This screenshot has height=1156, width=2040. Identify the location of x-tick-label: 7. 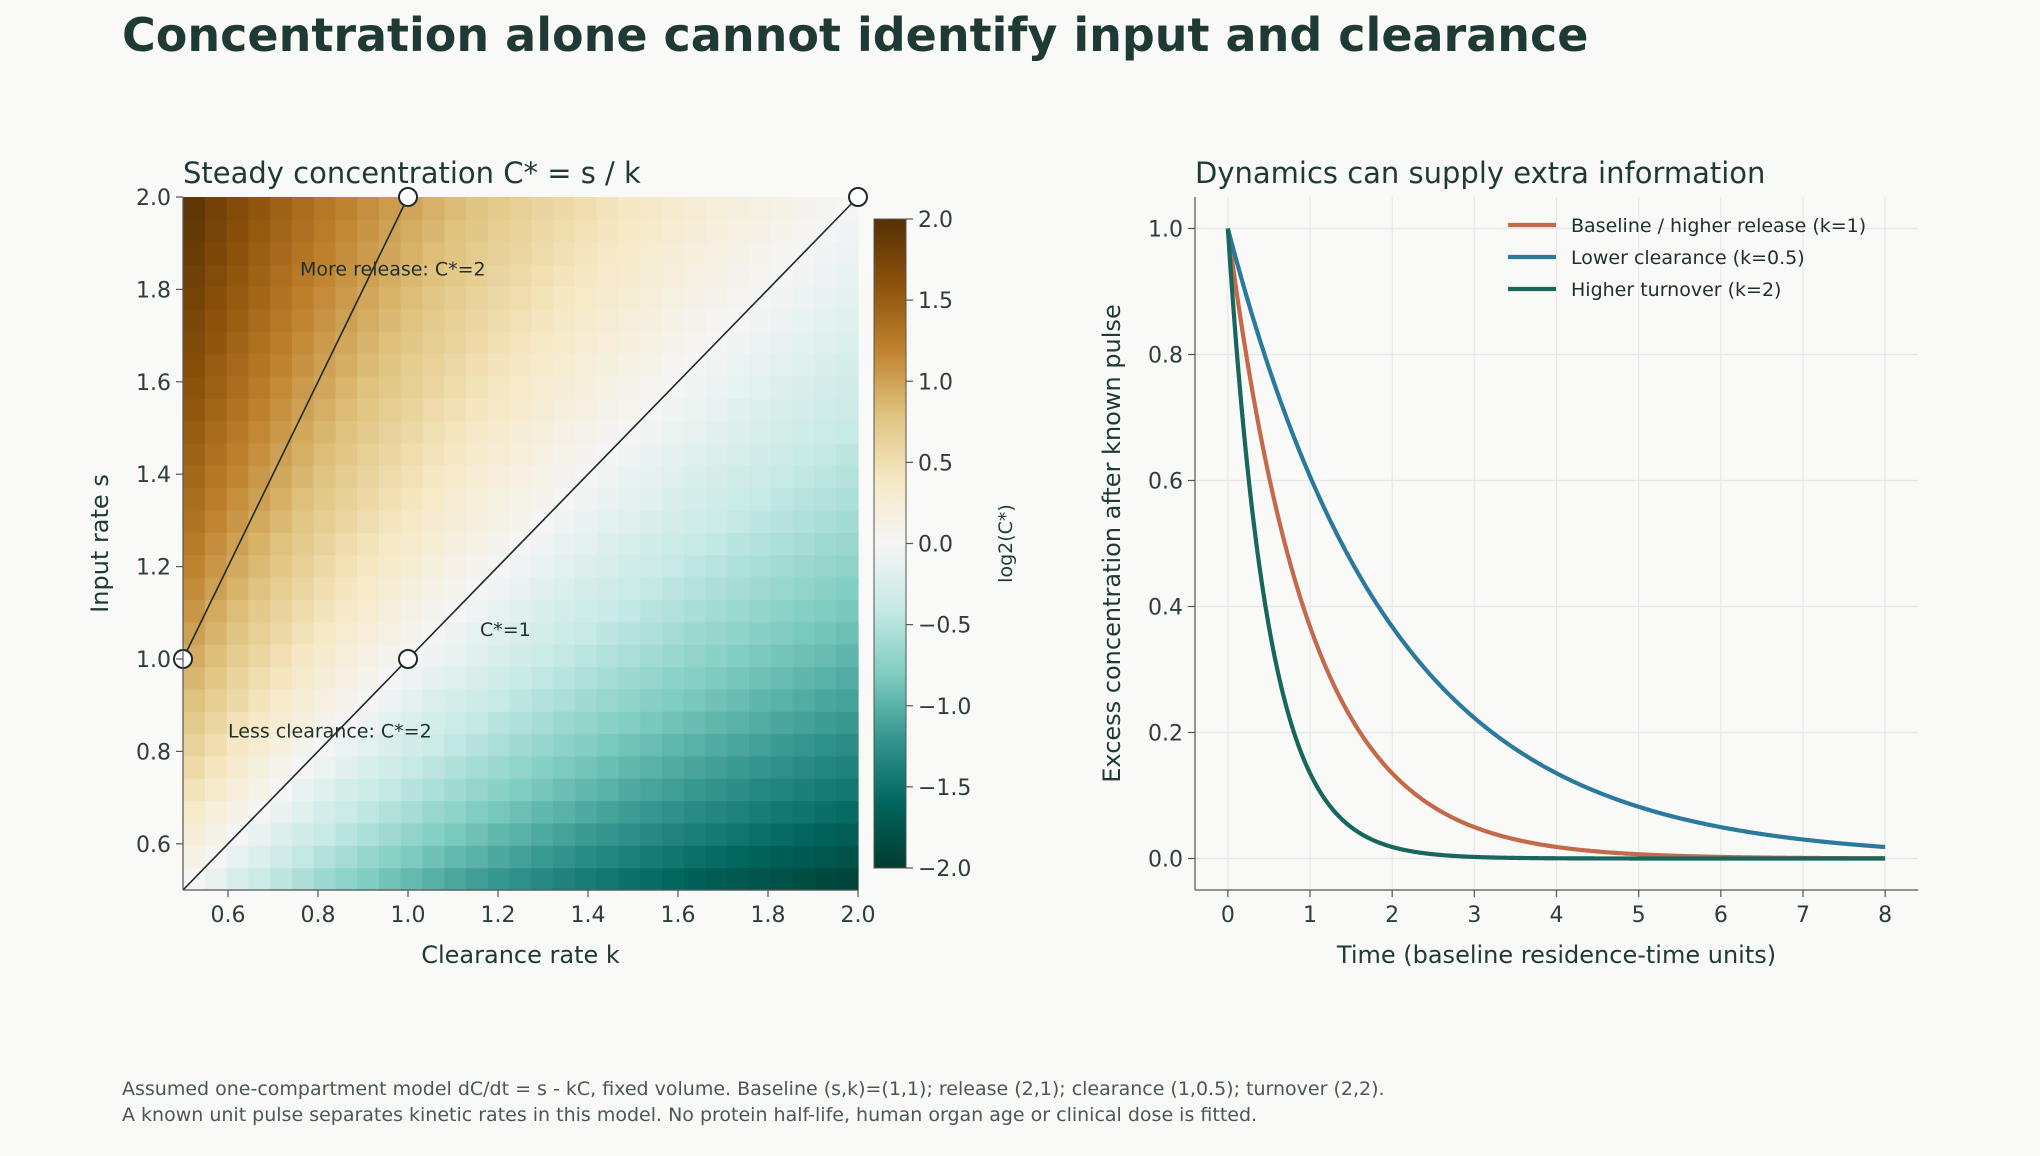
(1803, 915).